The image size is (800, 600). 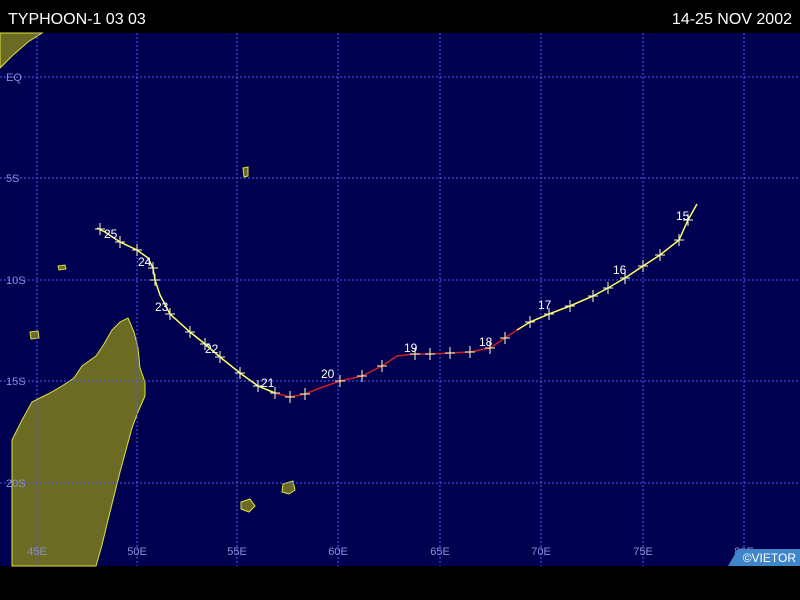 I want to click on day-label: 23, so click(x=162, y=307).